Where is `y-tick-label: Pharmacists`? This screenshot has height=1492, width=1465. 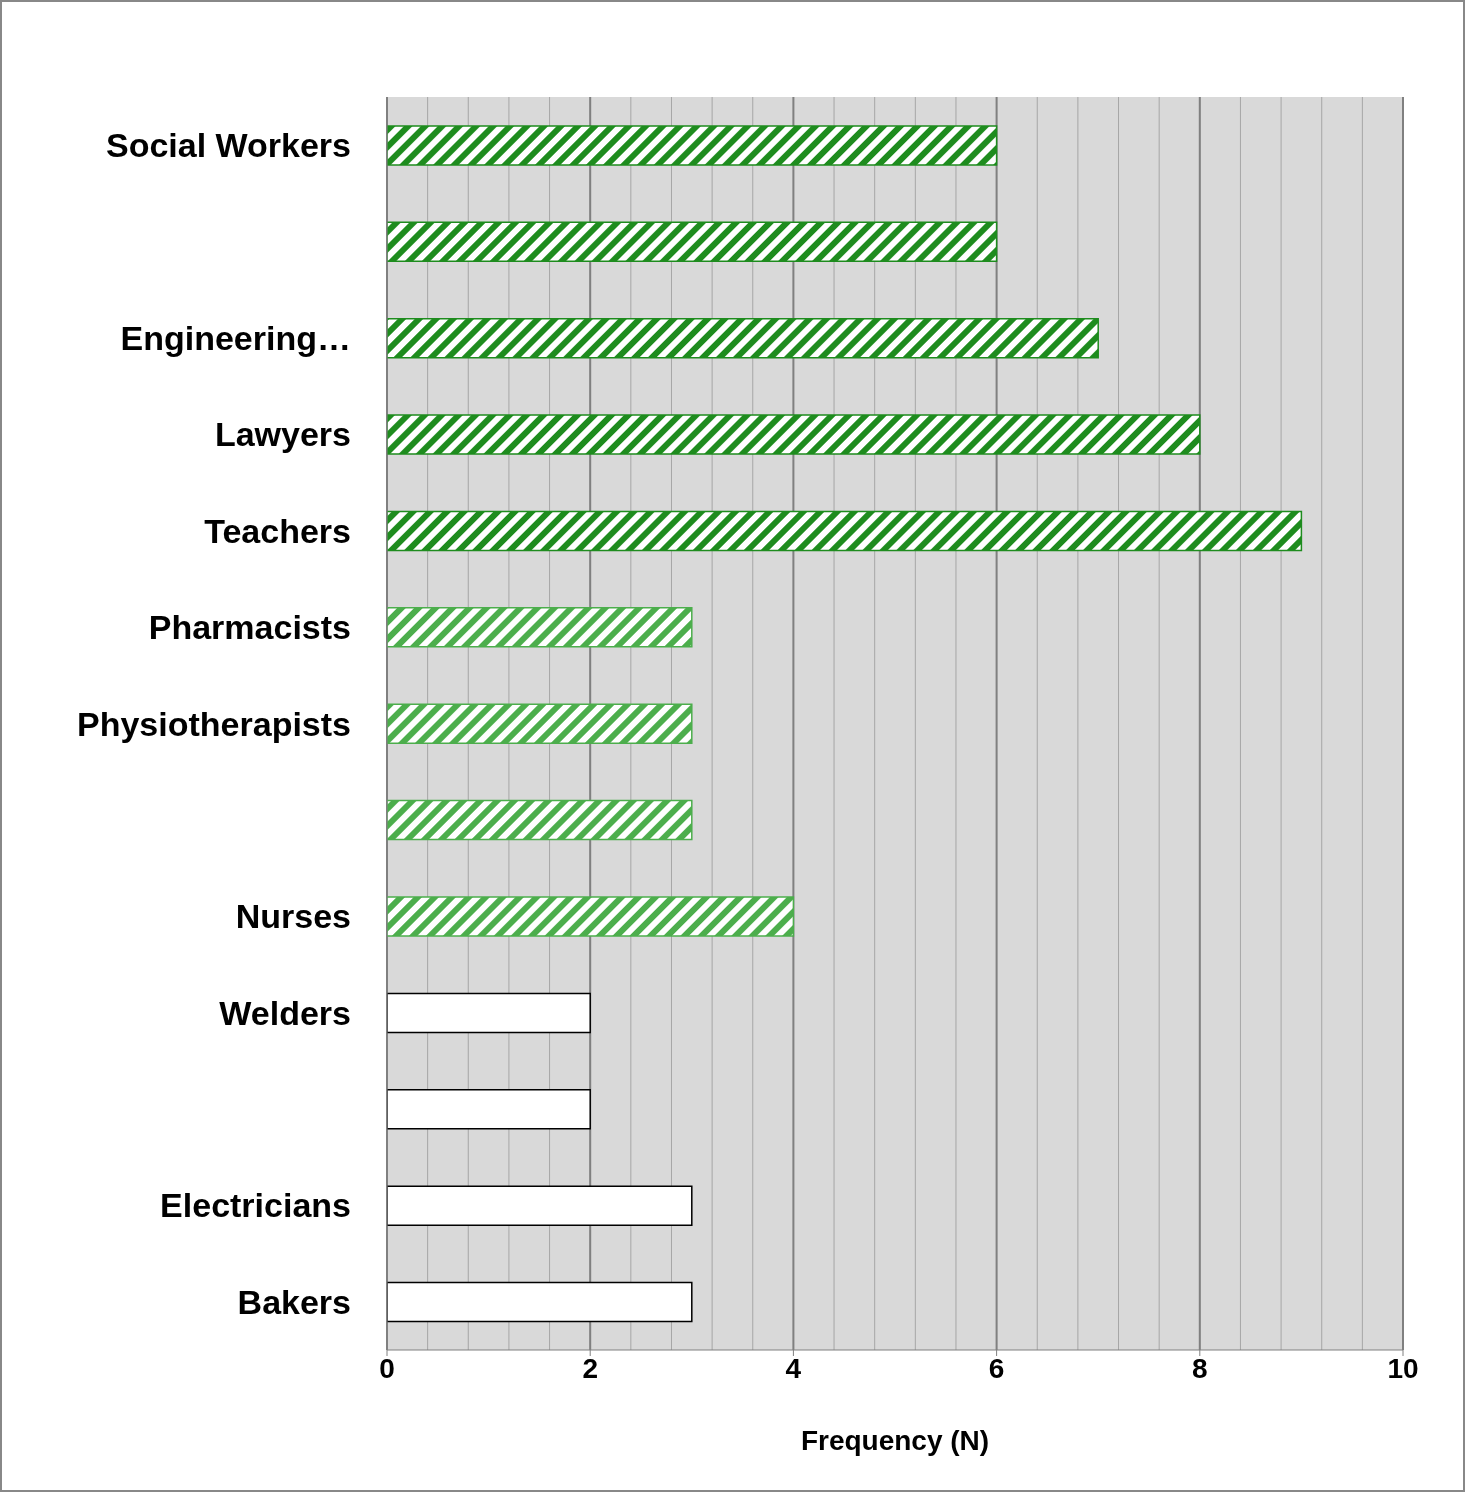 y-tick-label: Pharmacists is located at coordinates (249, 627).